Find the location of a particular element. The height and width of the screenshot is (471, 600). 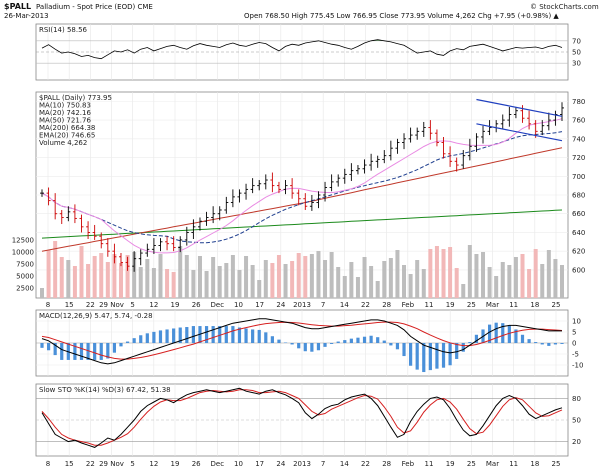

x-tick-label: Feb is located at coordinates (408, 305).